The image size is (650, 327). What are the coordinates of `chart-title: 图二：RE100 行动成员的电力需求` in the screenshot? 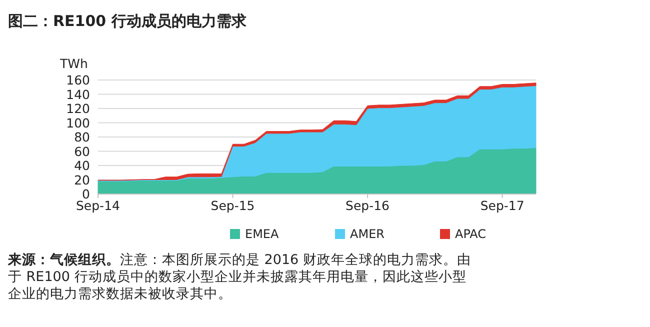 It's located at (127, 21).